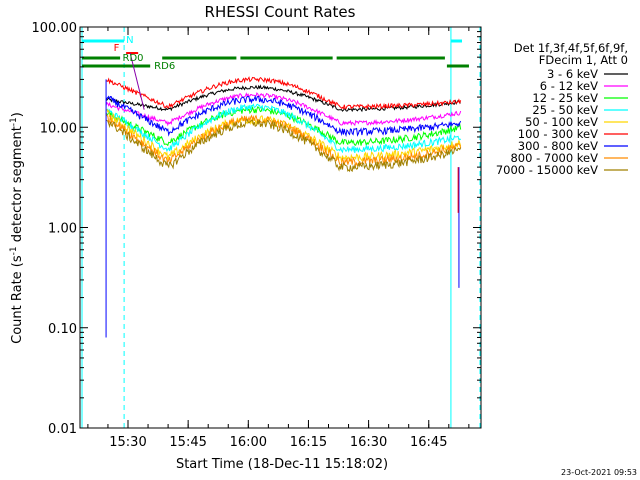 The width and height of the screenshot is (640, 480). Describe the element at coordinates (117, 48) in the screenshot. I see `annotation-label: F` at that location.